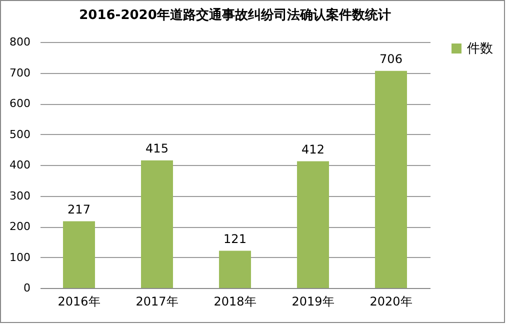 The image size is (507, 325). What do you see at coordinates (20, 42) in the screenshot?
I see `y-tick-label: 800` at bounding box center [20, 42].